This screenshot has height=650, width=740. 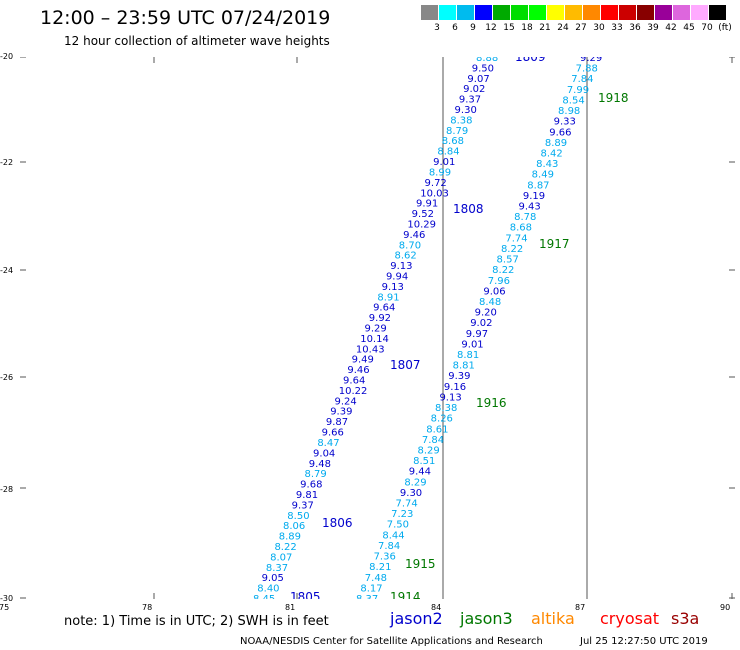 I want to click on wave-height-value: 8.47, so click(x=328, y=443).